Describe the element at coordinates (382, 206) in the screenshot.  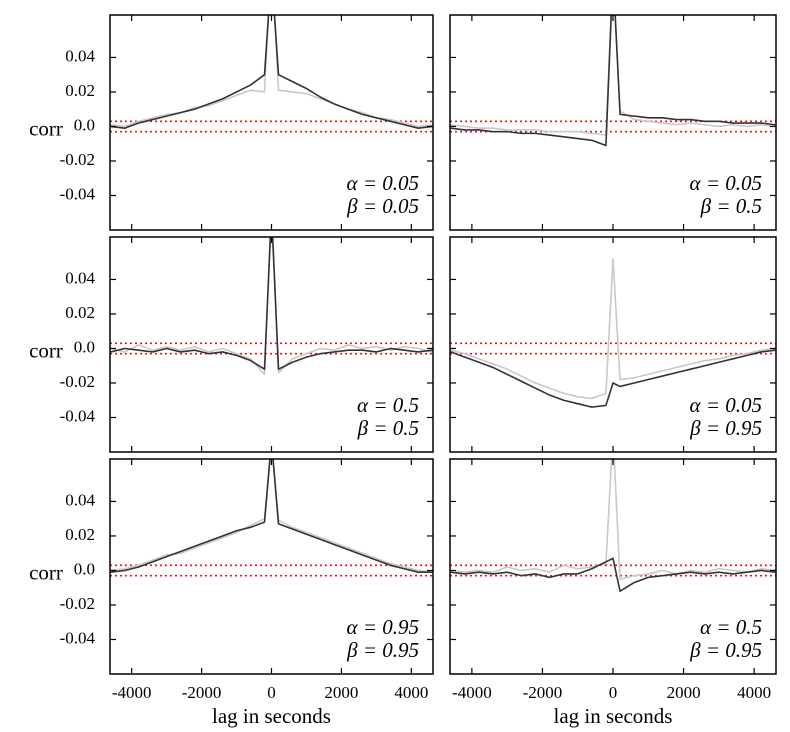
I see `annotation: β = 0.05` at that location.